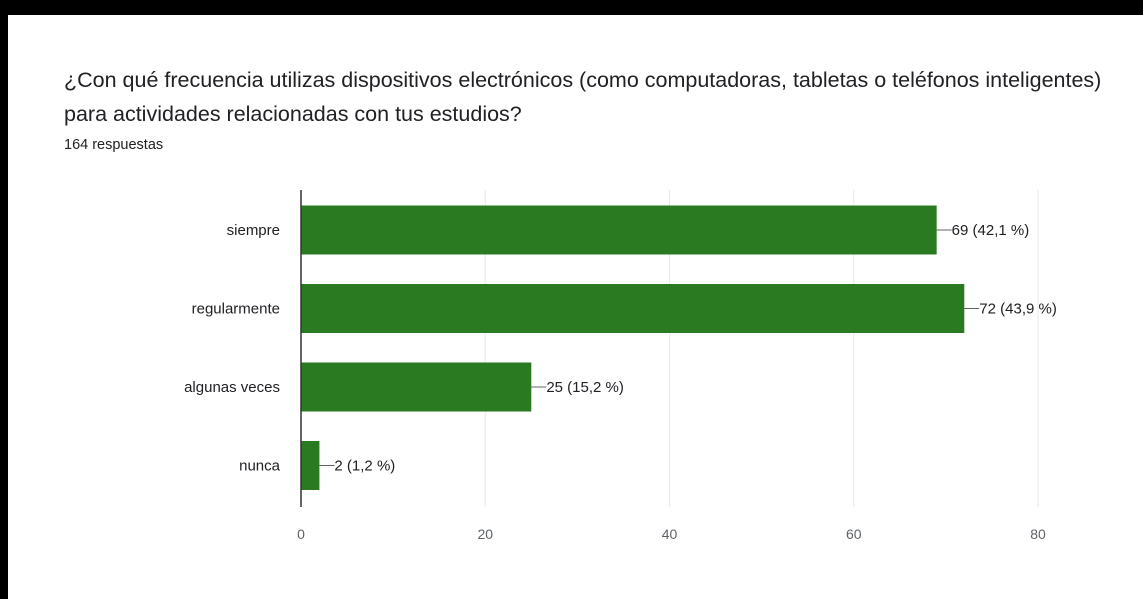  Describe the element at coordinates (619, 230) in the screenshot. I see `bar-siempre` at that location.